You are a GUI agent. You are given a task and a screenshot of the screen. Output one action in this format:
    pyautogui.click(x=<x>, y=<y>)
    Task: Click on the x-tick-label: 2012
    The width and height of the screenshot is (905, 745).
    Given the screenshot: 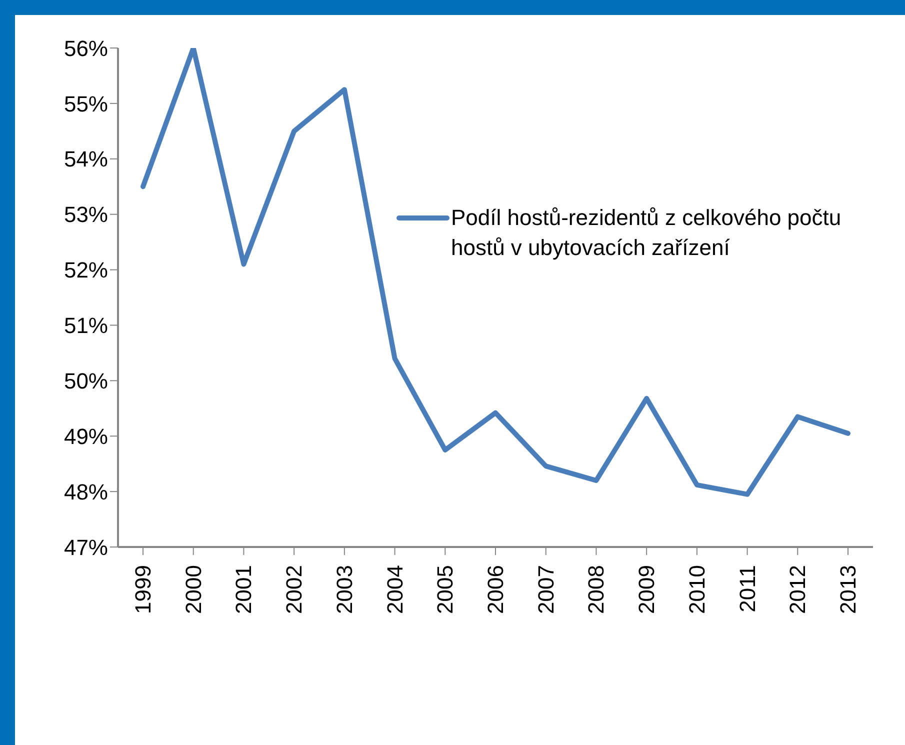 What is the action you would take?
    pyautogui.click(x=797, y=589)
    